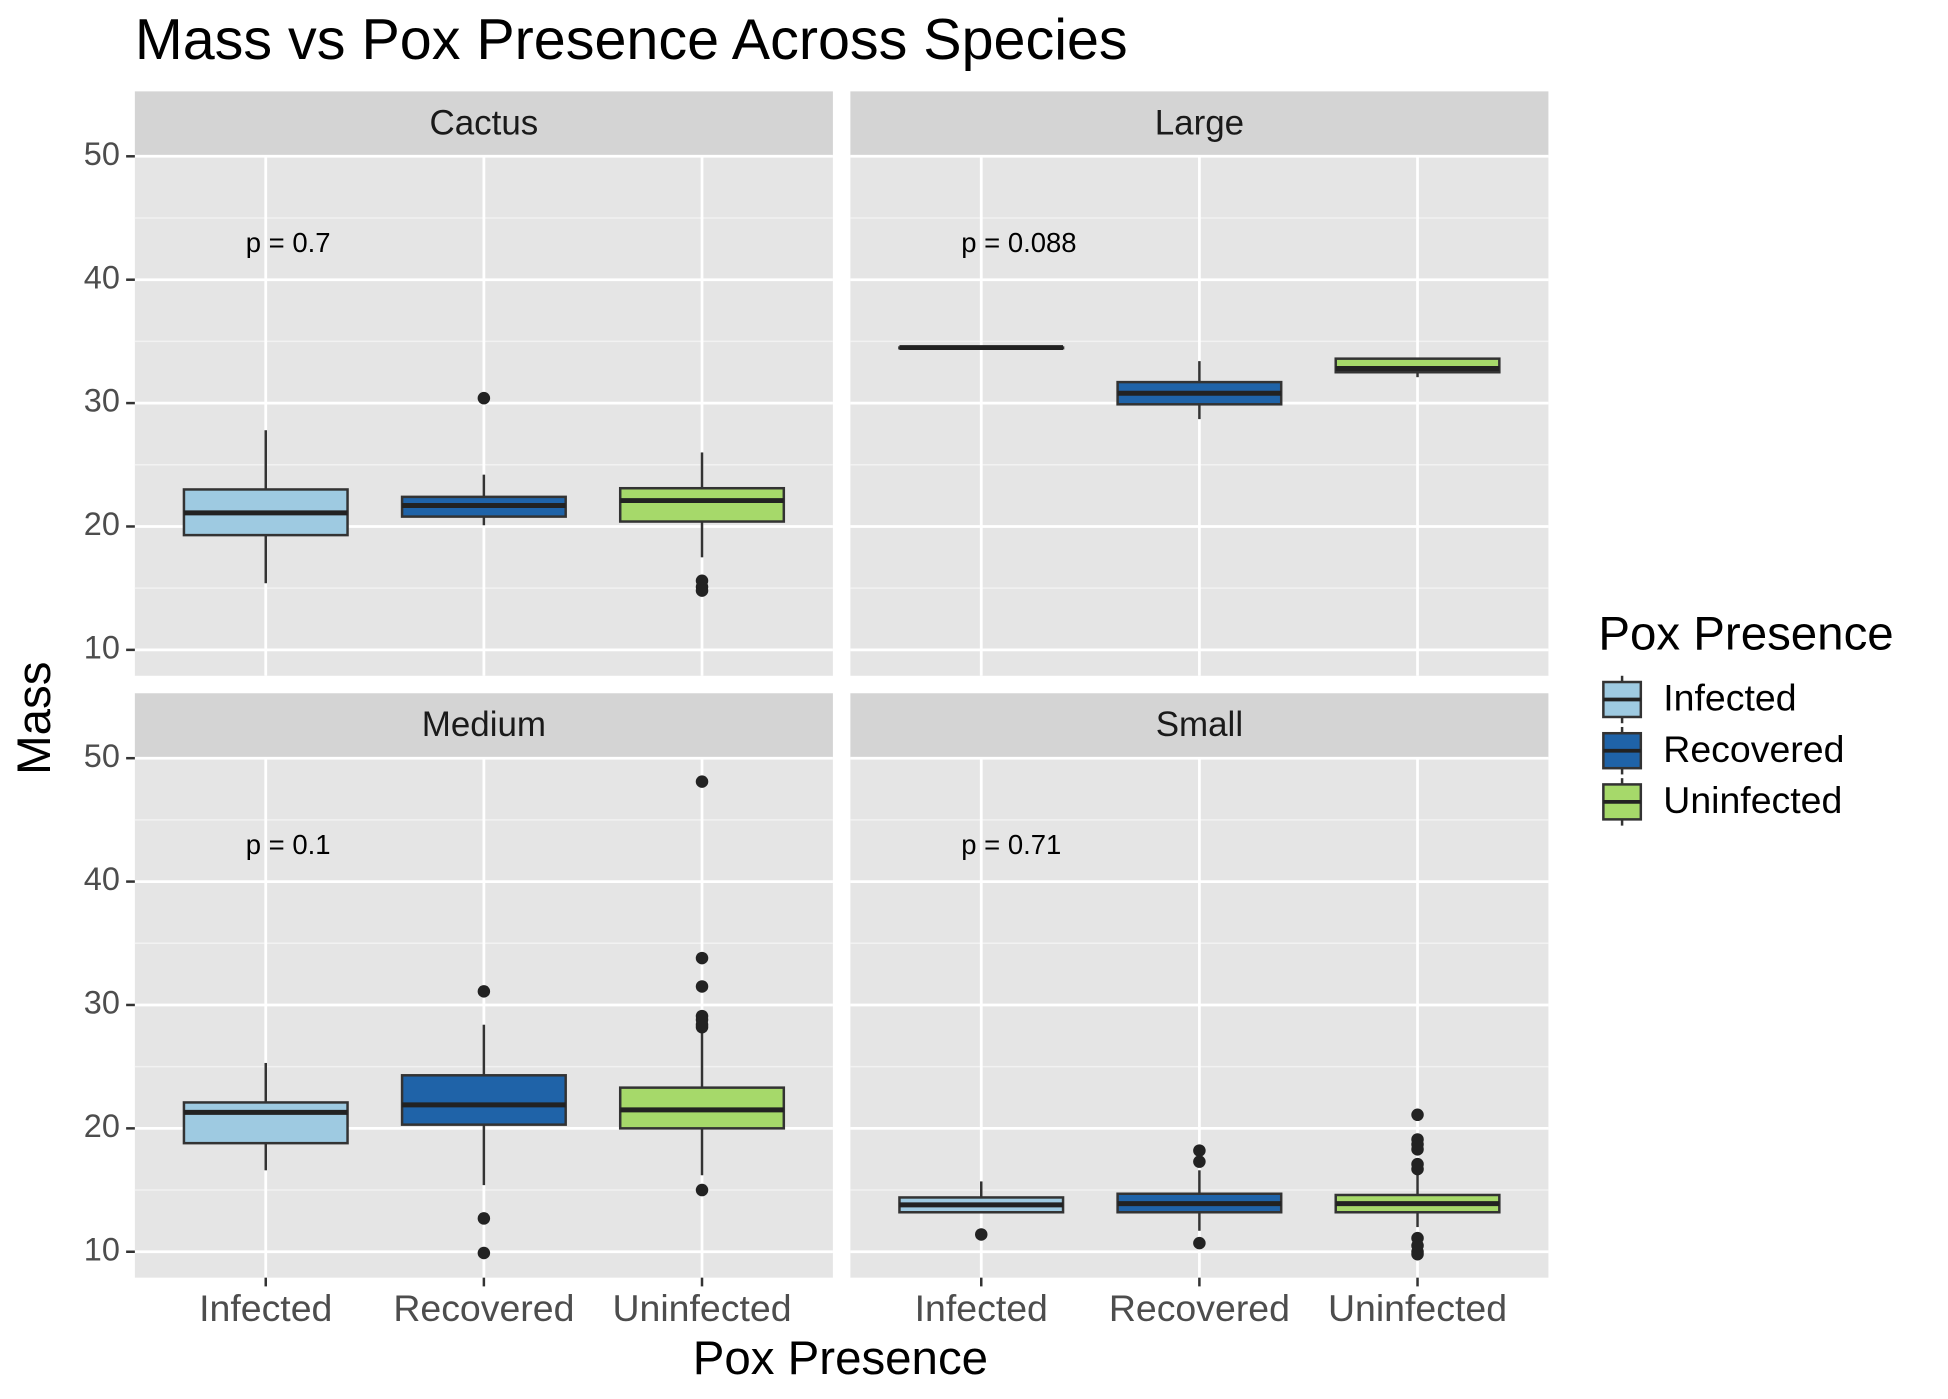  Describe the element at coordinates (631, 40) in the screenshot. I see `chart-title: Mass vs Pox Presence Across Species` at that location.